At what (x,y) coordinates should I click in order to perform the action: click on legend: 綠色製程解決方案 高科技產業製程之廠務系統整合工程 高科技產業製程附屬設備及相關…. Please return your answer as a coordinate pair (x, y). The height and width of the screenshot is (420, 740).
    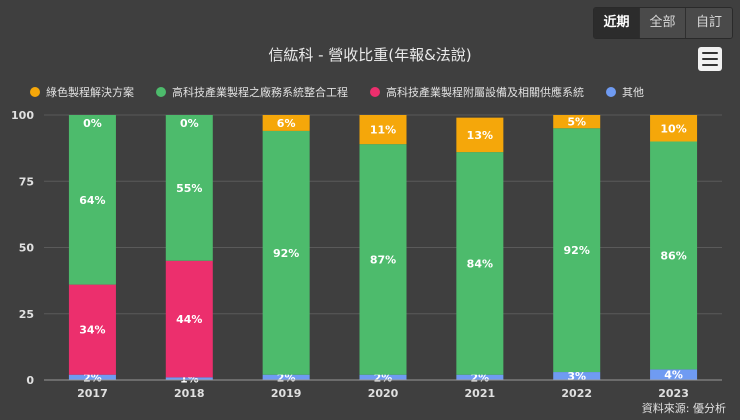
    Looking at the image, I should click on (348, 92).